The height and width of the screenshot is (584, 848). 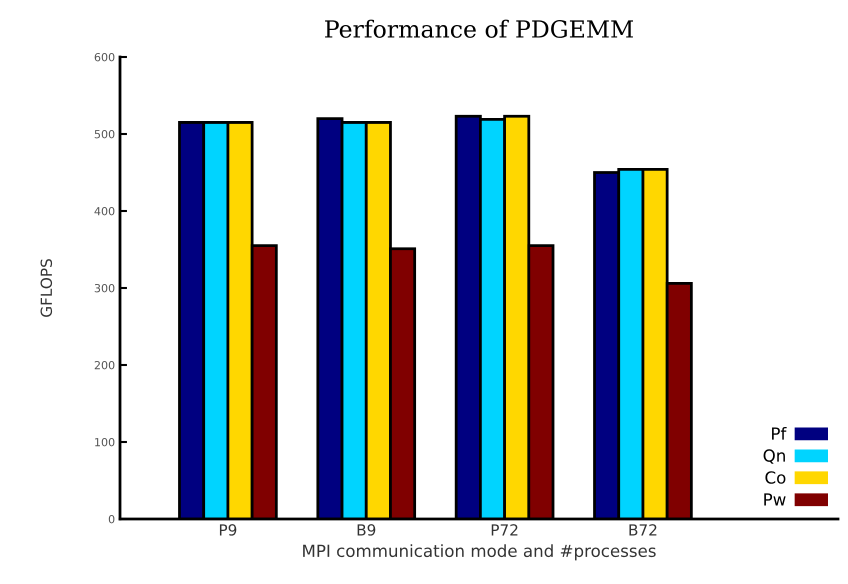 What do you see at coordinates (479, 29) in the screenshot?
I see `chart-title: Performance of PDGEMM` at bounding box center [479, 29].